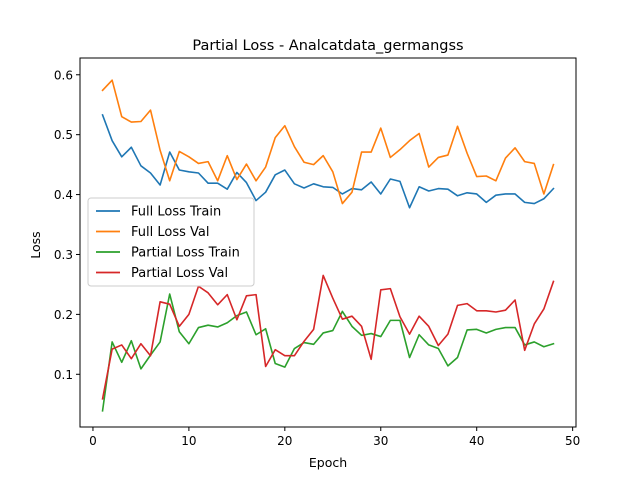 This screenshot has height=480, width=640. I want to click on legend-box, so click(171, 242).